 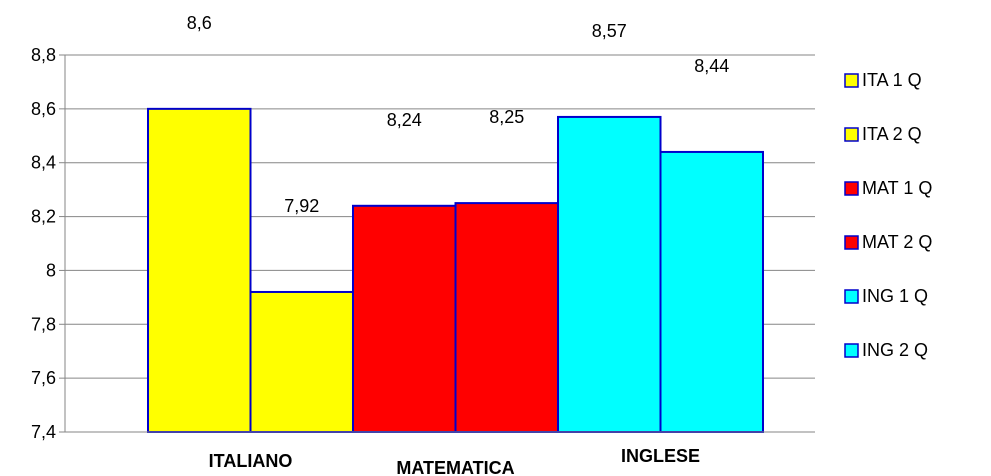 What do you see at coordinates (199, 270) in the screenshot?
I see `bar-ita-1-q` at bounding box center [199, 270].